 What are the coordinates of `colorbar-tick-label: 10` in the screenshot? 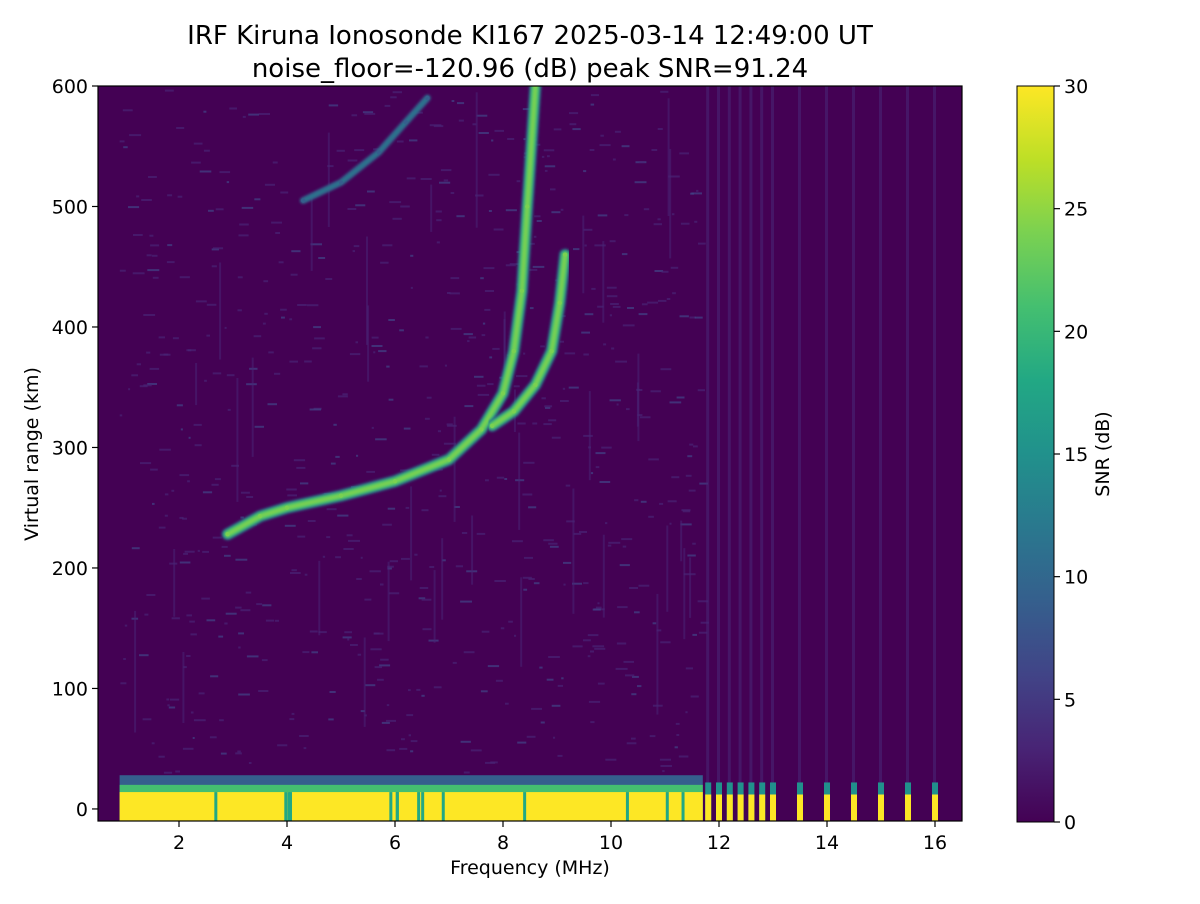 It's located at (1076, 578).